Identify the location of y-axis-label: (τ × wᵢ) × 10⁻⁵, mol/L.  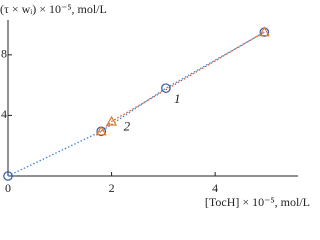
(53, 9).